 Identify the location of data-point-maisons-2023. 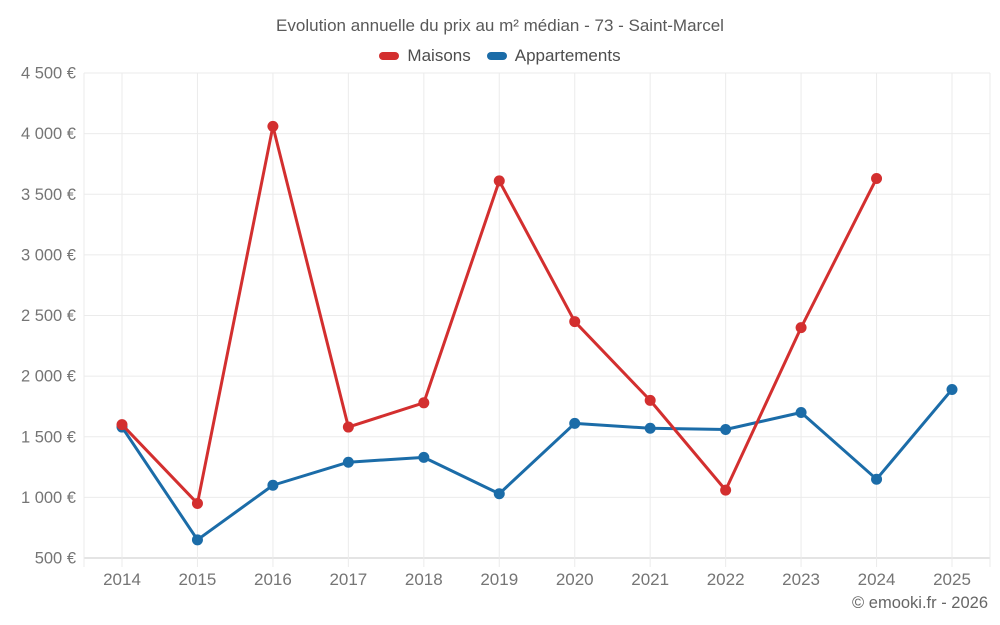
(801, 328).